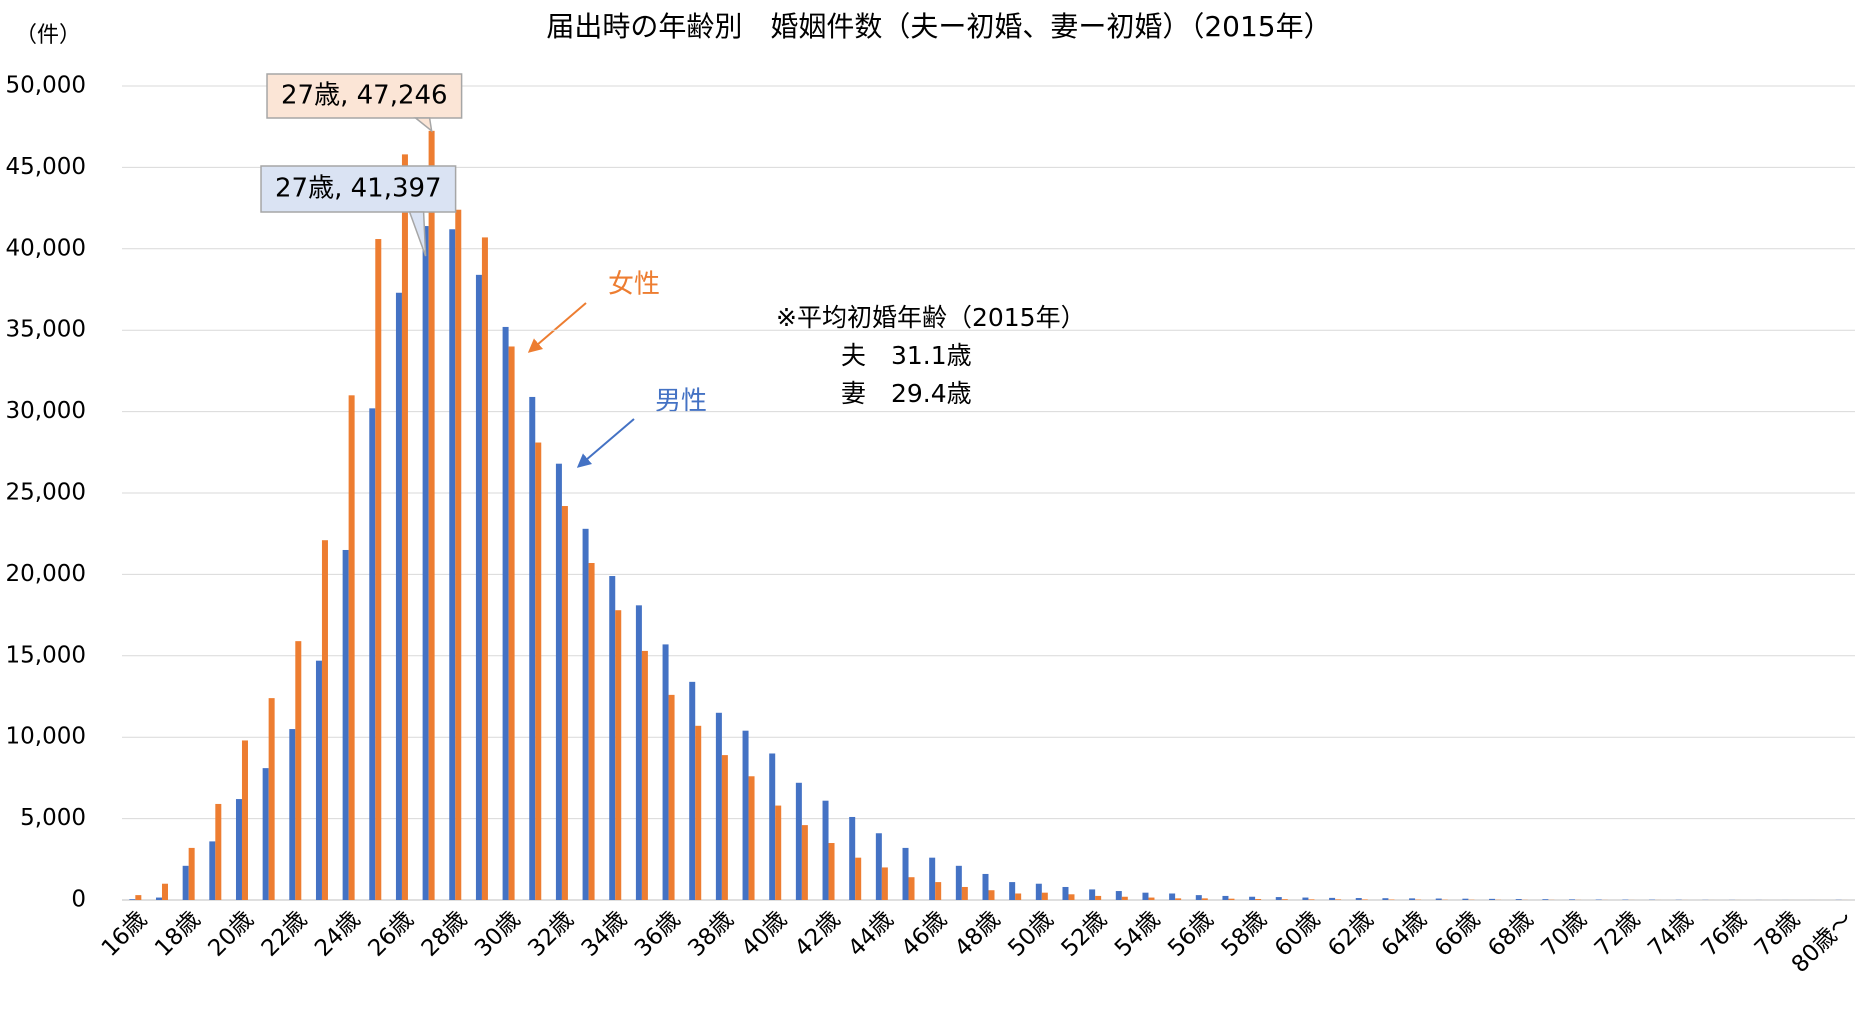  Describe the element at coordinates (497, 933) in the screenshot. I see `x-tick-label: 30歳` at that location.